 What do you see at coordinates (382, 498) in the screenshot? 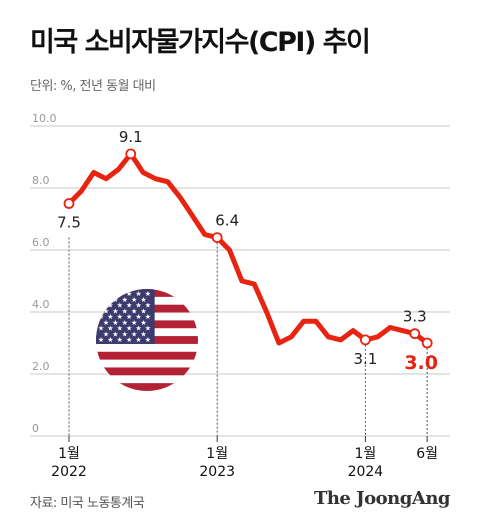
I see `brand-logo: The JoongAng` at bounding box center [382, 498].